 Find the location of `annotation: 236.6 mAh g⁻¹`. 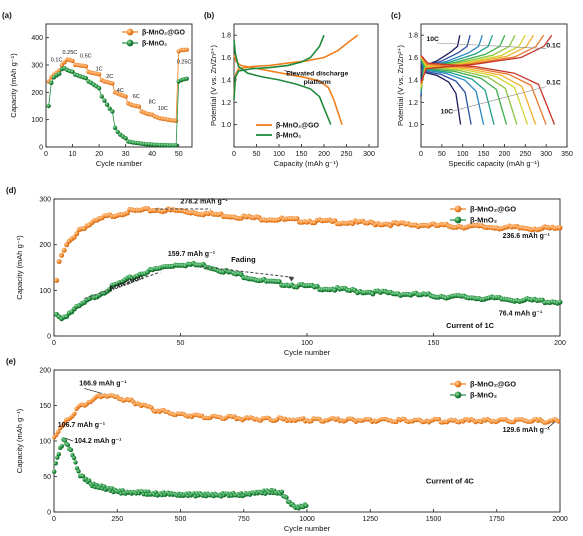

annotation: 236.6 mAh g⁻¹ is located at coordinates (527, 236).